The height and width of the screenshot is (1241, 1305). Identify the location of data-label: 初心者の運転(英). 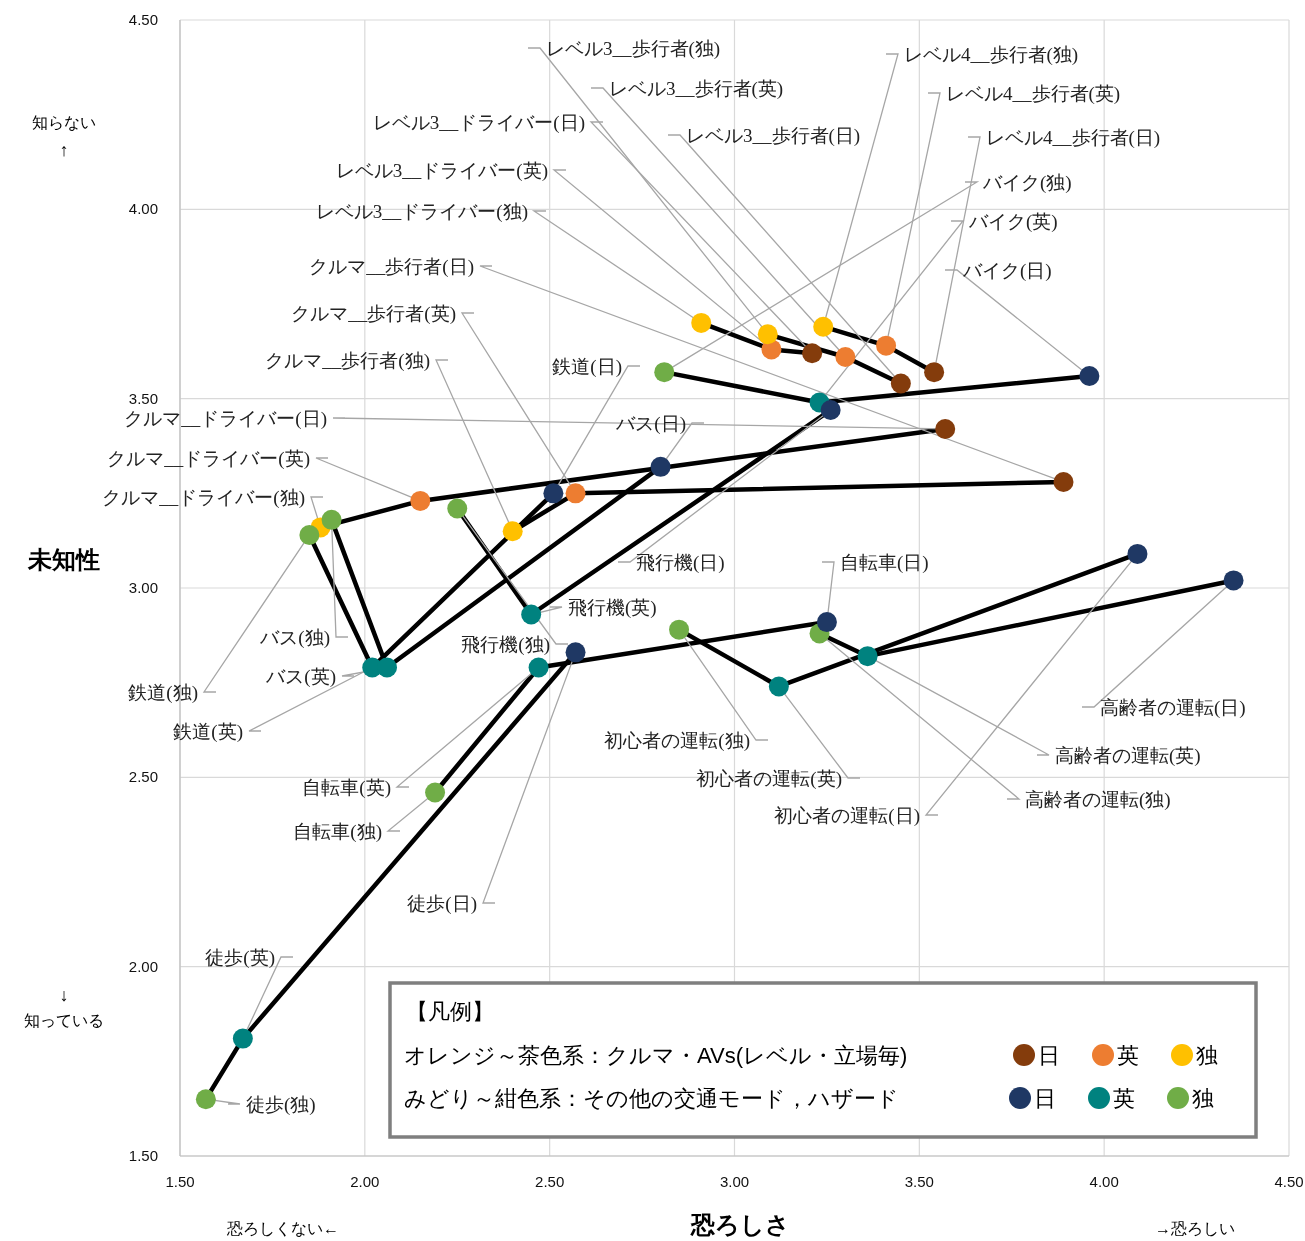
(769, 779).